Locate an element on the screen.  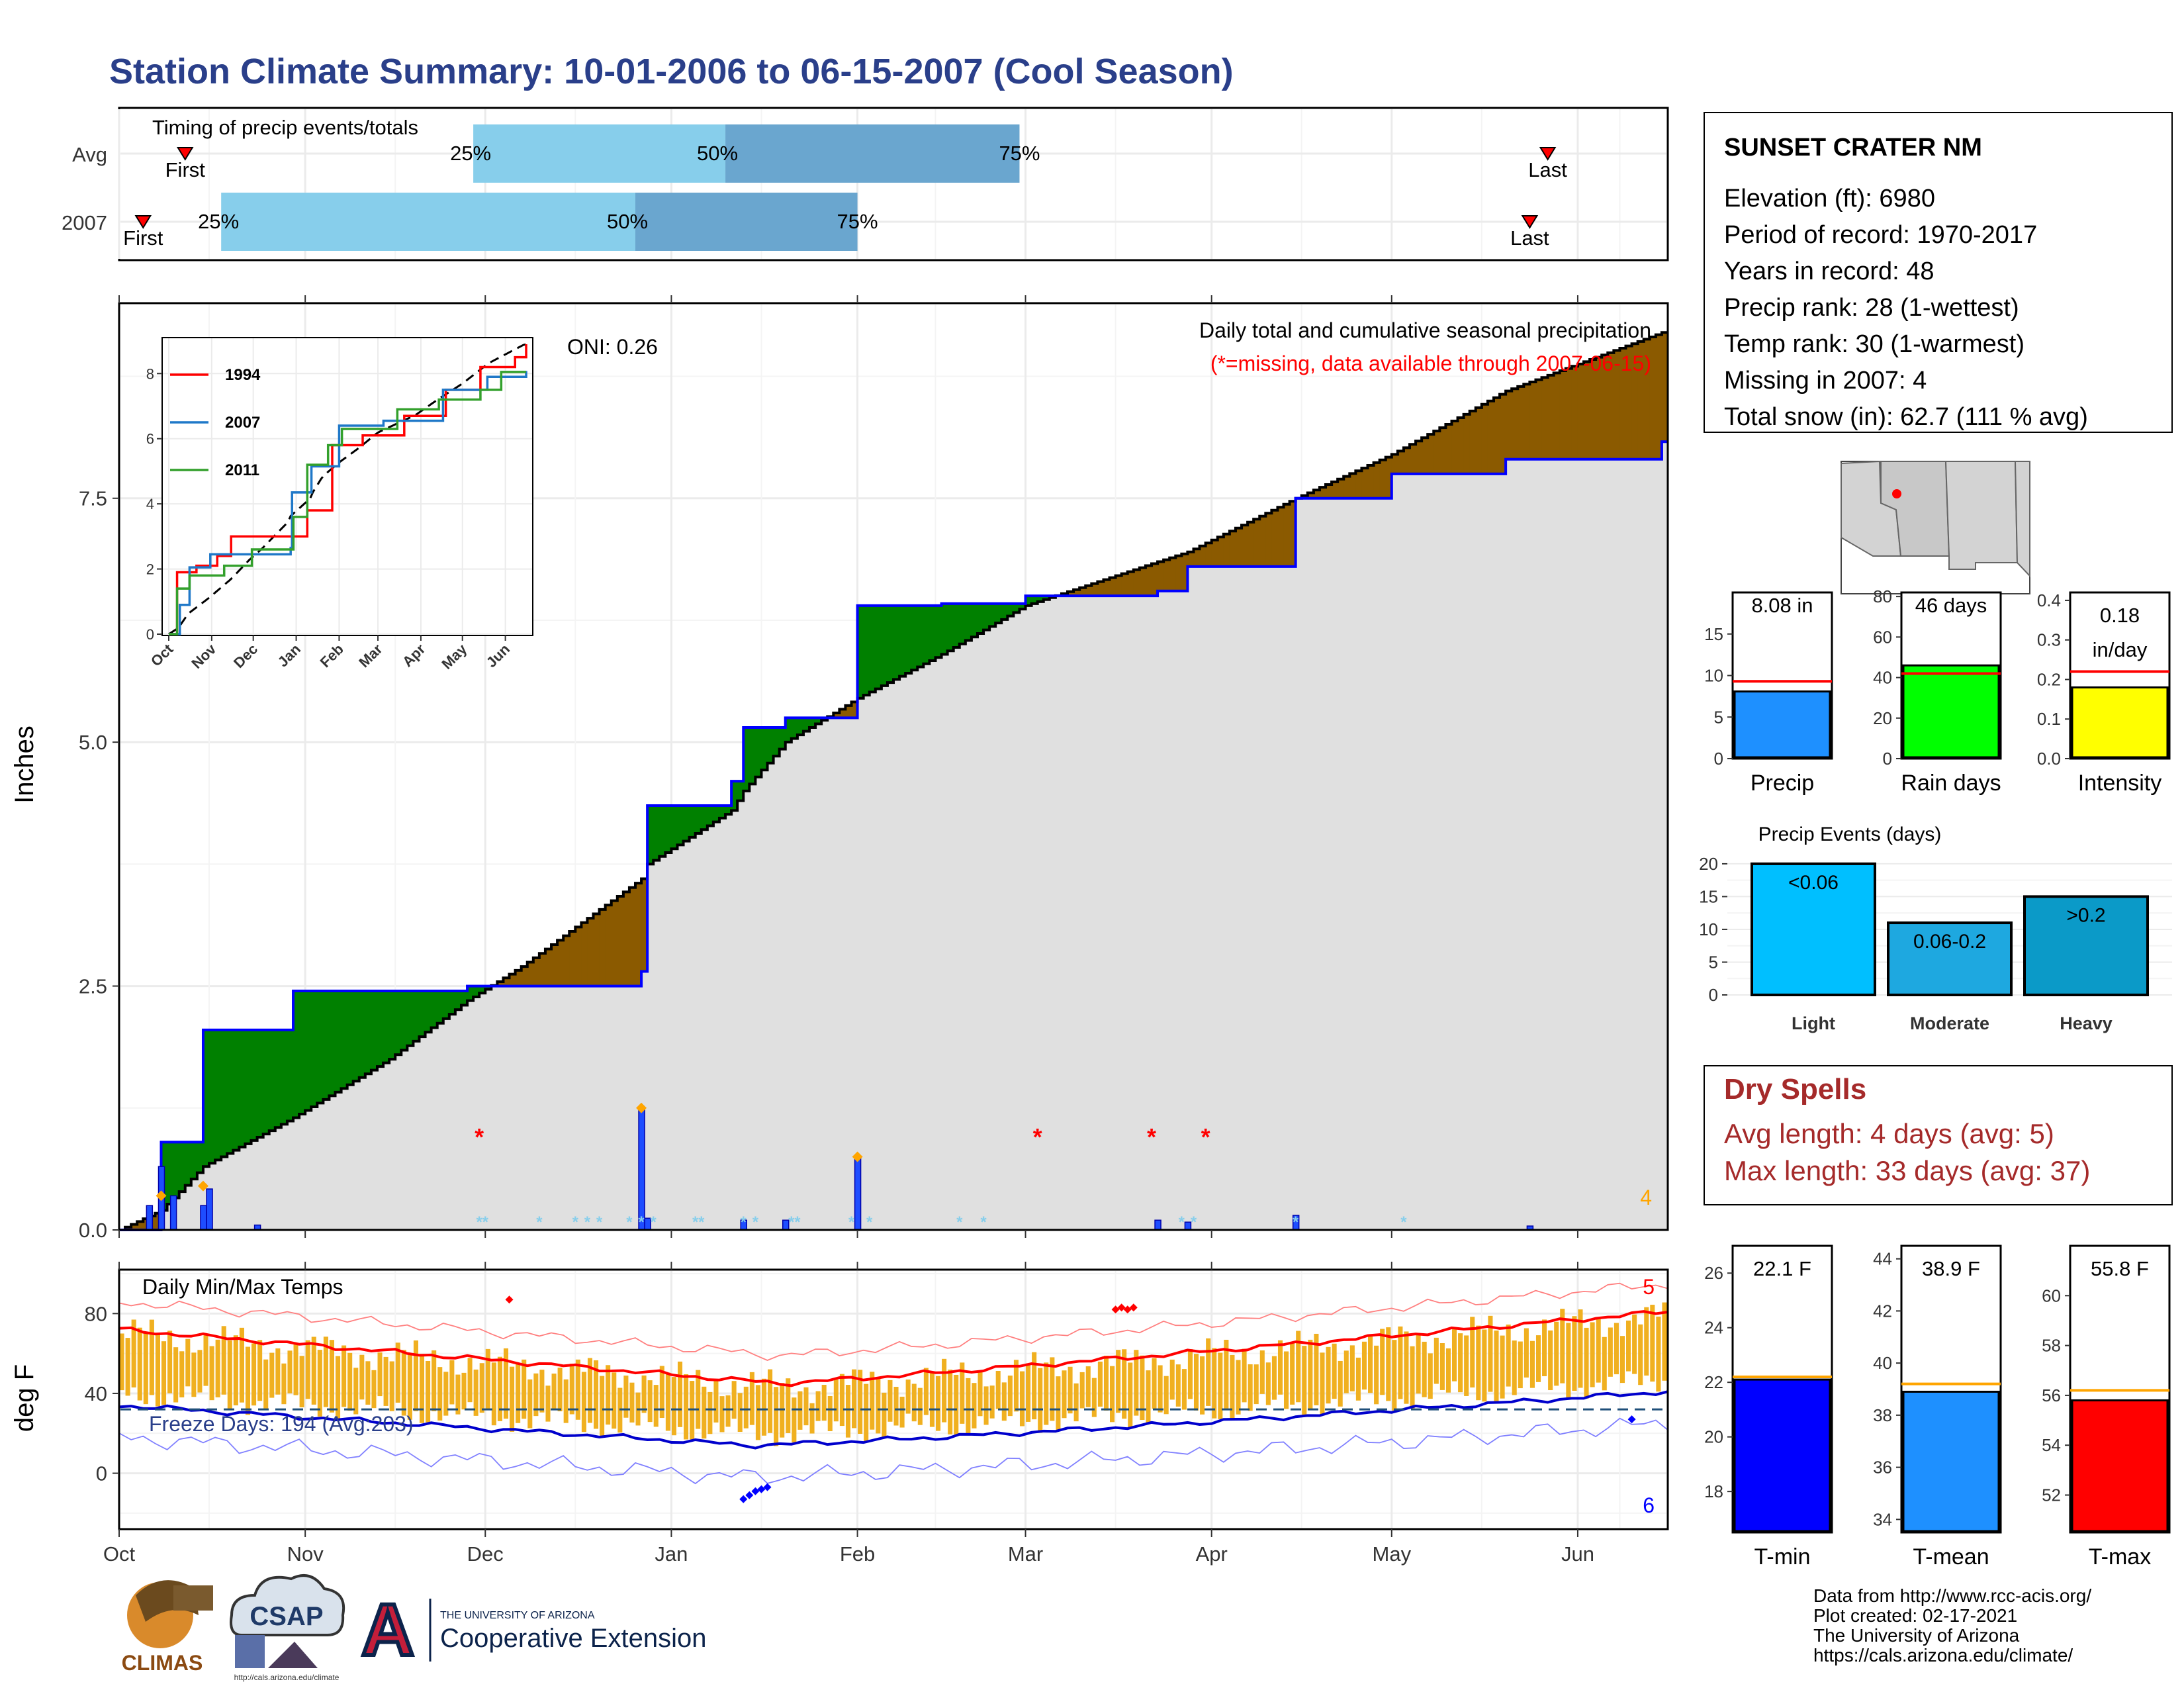
event-bar-light is located at coordinates (1814, 929).